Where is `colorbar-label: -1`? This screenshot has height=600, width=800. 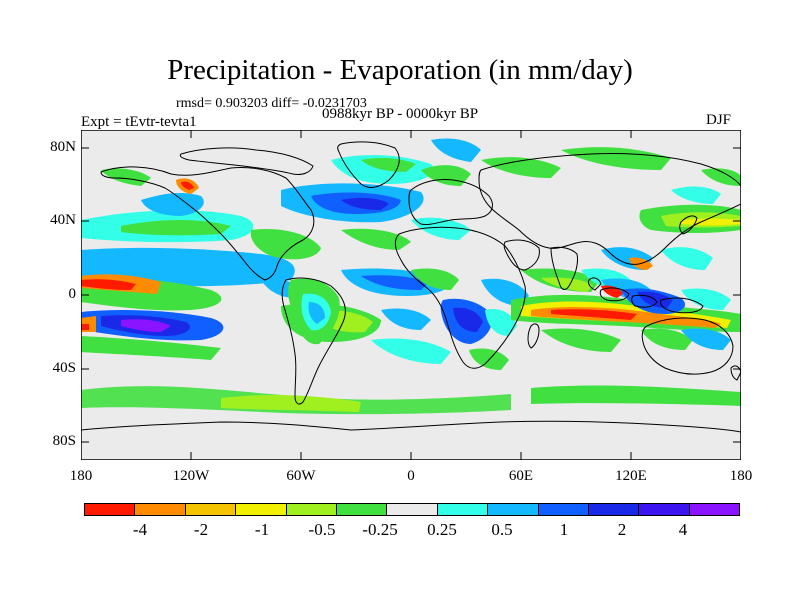 colorbar-label: -1 is located at coordinates (262, 529).